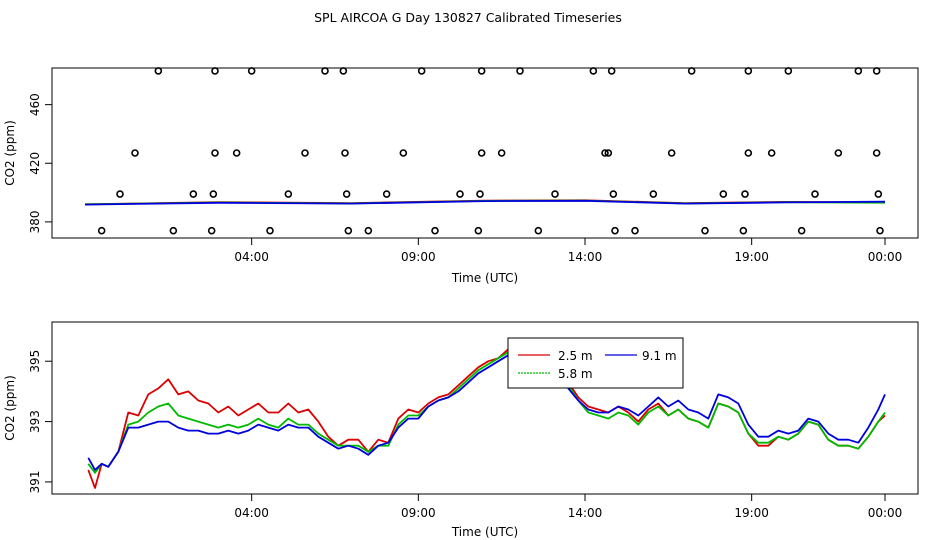 This screenshot has height=540, width=936. I want to click on y-tick-label: 391, so click(35, 481).